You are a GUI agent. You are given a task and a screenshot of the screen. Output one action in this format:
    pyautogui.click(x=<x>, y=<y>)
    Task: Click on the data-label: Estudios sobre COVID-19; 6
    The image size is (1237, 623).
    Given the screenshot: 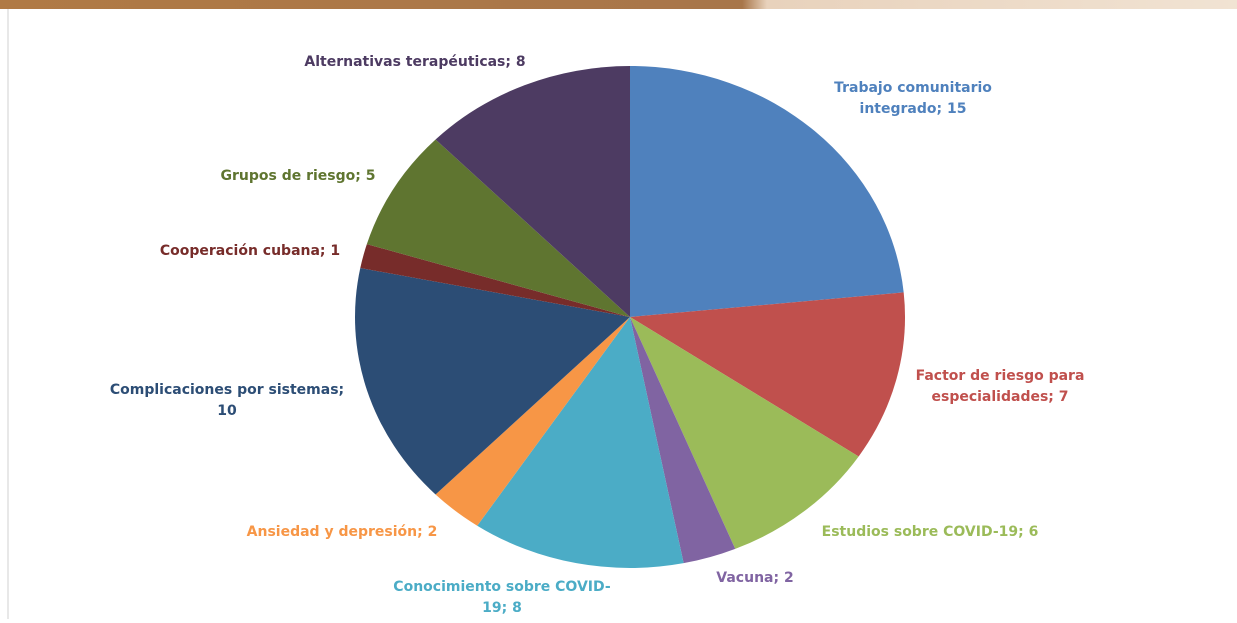 What is the action you would take?
    pyautogui.click(x=930, y=532)
    